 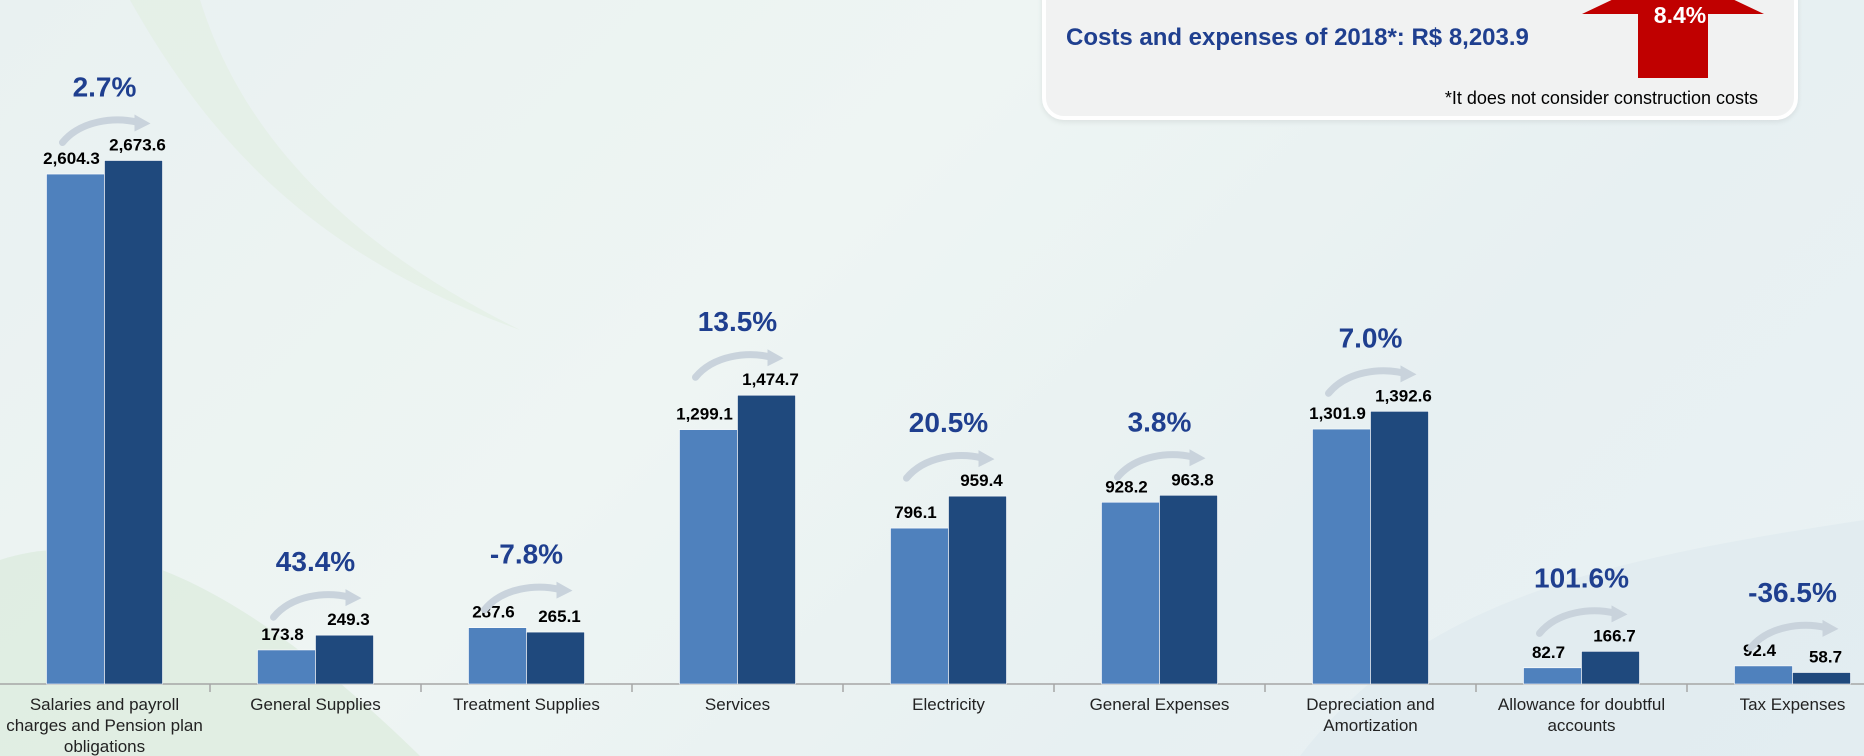 What do you see at coordinates (1614, 635) in the screenshot?
I see `data-label: 166.7` at bounding box center [1614, 635].